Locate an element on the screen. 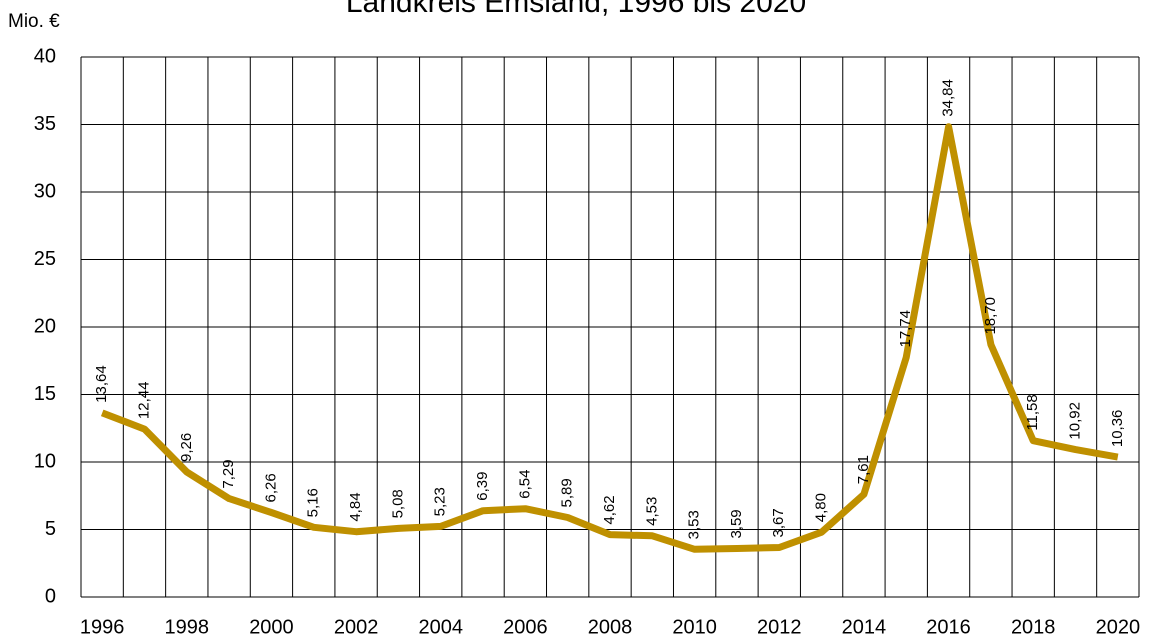  data-label: 7,29 is located at coordinates (228, 473).